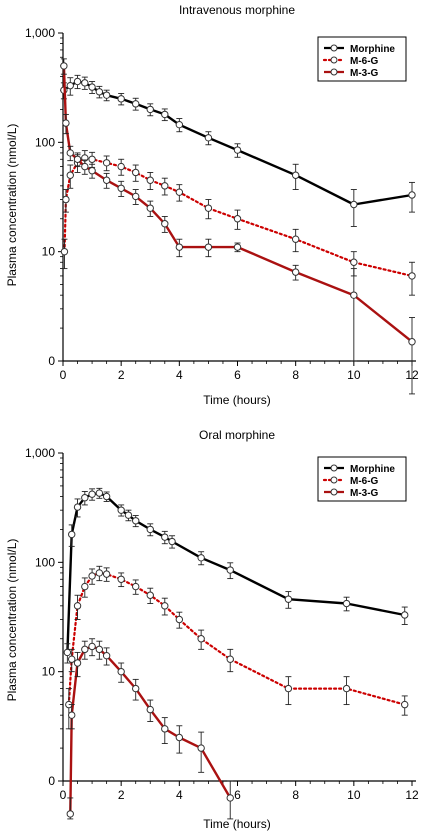  What do you see at coordinates (237, 435) in the screenshot?
I see `chart-title: Oral morphine` at bounding box center [237, 435].